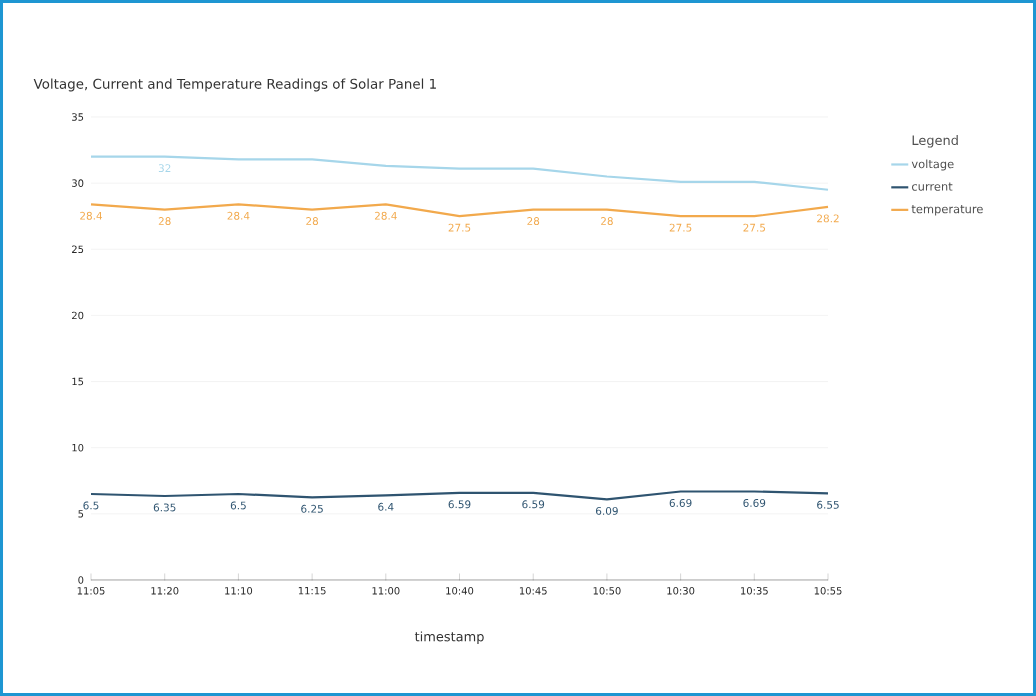 The image size is (1036, 696). What do you see at coordinates (164, 507) in the screenshot?
I see `data-label: 6.35` at bounding box center [164, 507].